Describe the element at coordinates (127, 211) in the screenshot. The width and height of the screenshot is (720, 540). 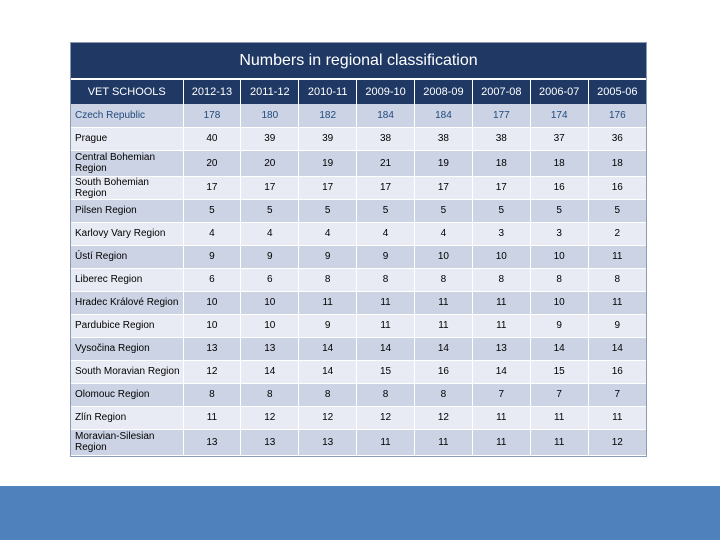
I see `region-name-cell: Pilsen Region` at that location.